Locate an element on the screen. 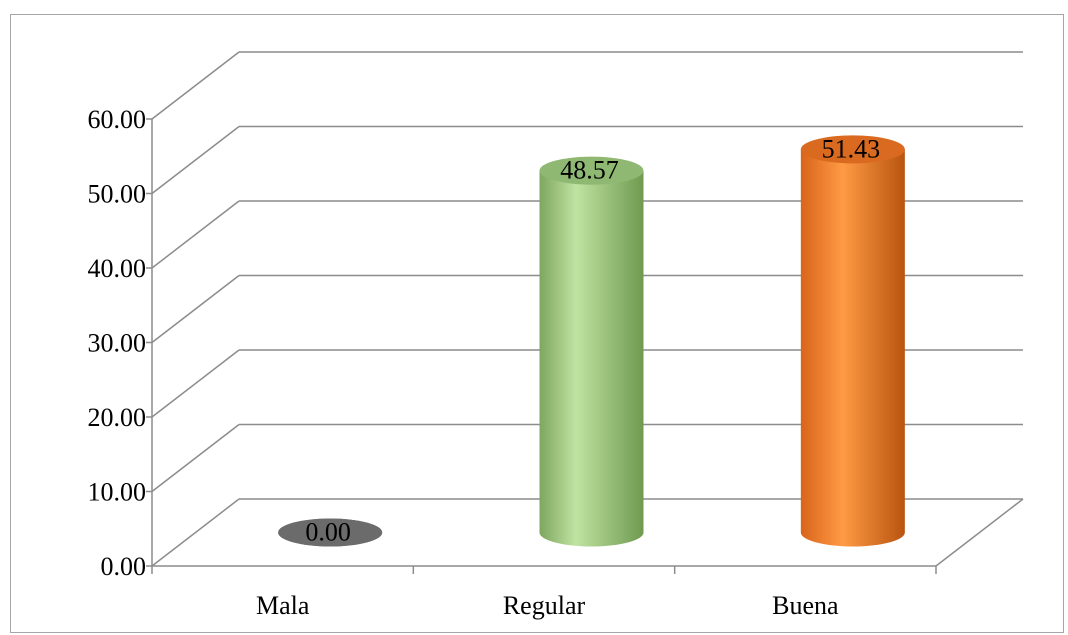  bar-regular is located at coordinates (591, 351).